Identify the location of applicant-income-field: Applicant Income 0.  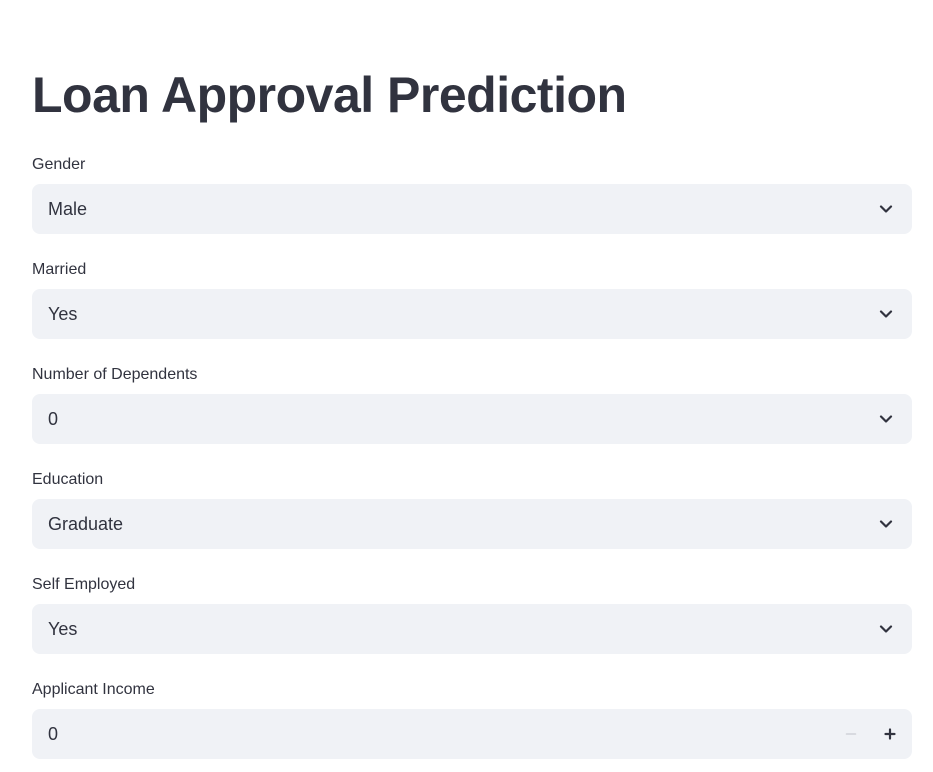
(472, 719).